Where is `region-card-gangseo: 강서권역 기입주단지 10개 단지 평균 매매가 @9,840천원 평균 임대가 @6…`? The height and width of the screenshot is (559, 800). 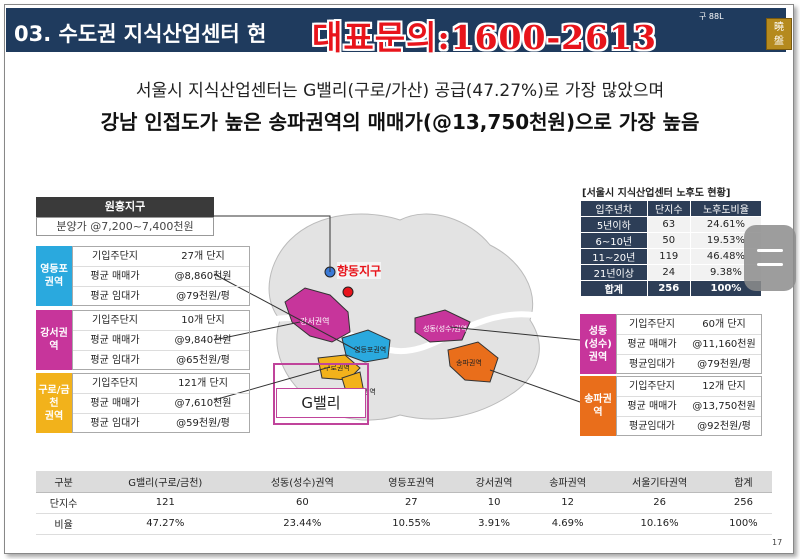 region-card-gangseo: 강서권역 기입주단지 10개 단지 평균 매매가 @9,840천원 평균 임대가 @6… is located at coordinates (143, 340).